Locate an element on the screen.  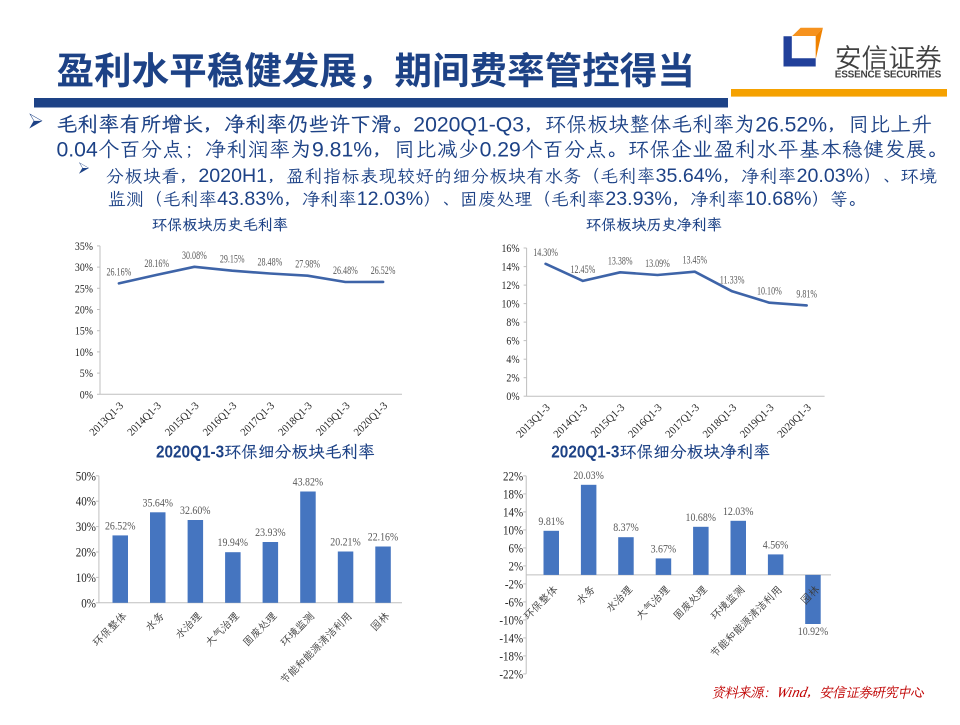
svg-text: 4% is located at coordinates (513, 360).